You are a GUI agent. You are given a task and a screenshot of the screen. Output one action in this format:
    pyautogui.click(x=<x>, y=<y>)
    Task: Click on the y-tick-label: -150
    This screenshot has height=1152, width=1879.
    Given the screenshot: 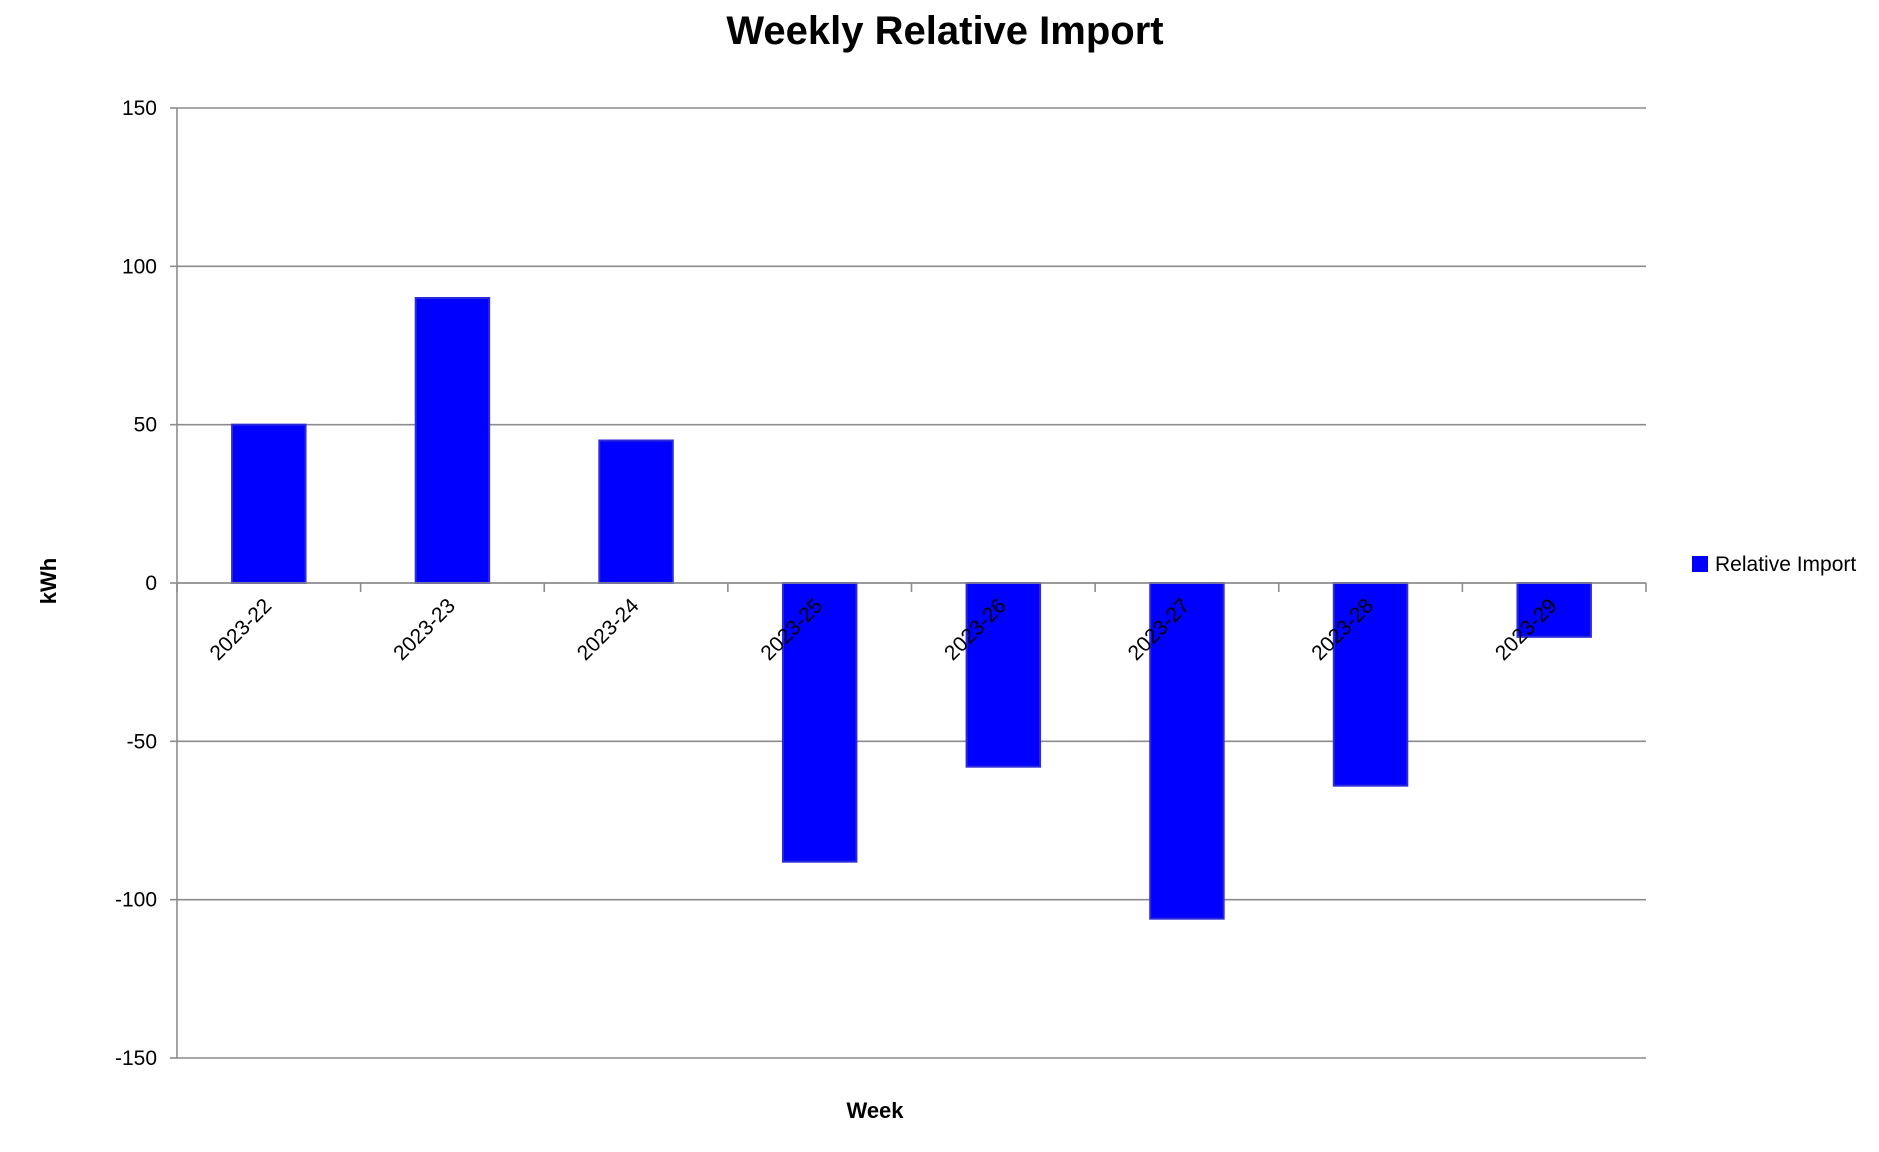 What is the action you would take?
    pyautogui.click(x=136, y=1058)
    